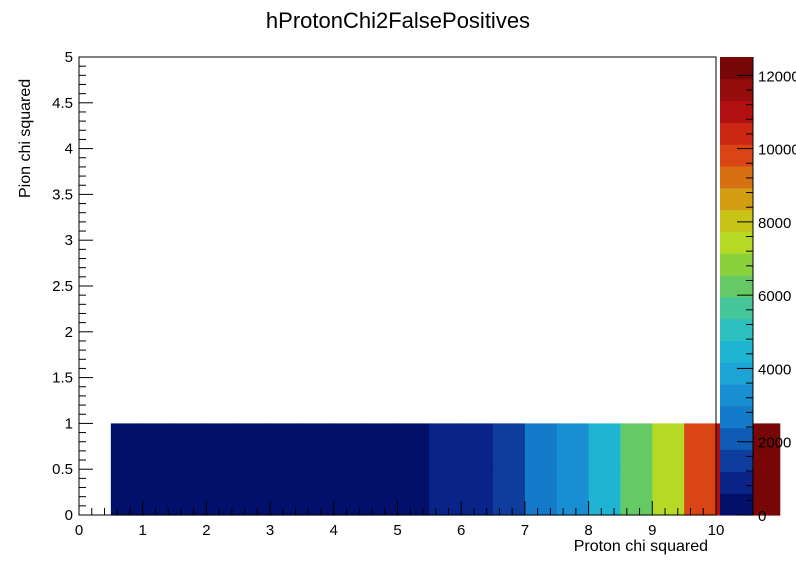 This screenshot has width=796, height=572. I want to click on y-tick-label: 0, so click(69, 515).